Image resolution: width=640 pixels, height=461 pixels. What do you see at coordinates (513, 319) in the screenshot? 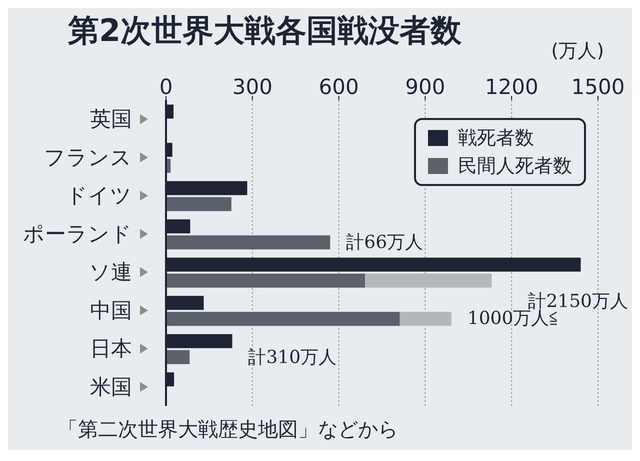
I see `annotation: 1000万人≦` at bounding box center [513, 319].